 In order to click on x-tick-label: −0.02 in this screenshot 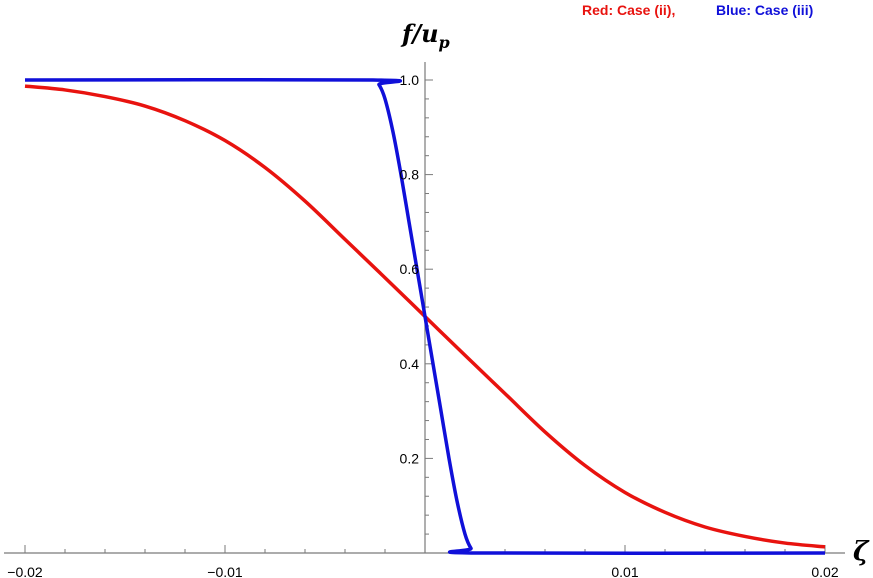, I will do `click(25, 571)`.